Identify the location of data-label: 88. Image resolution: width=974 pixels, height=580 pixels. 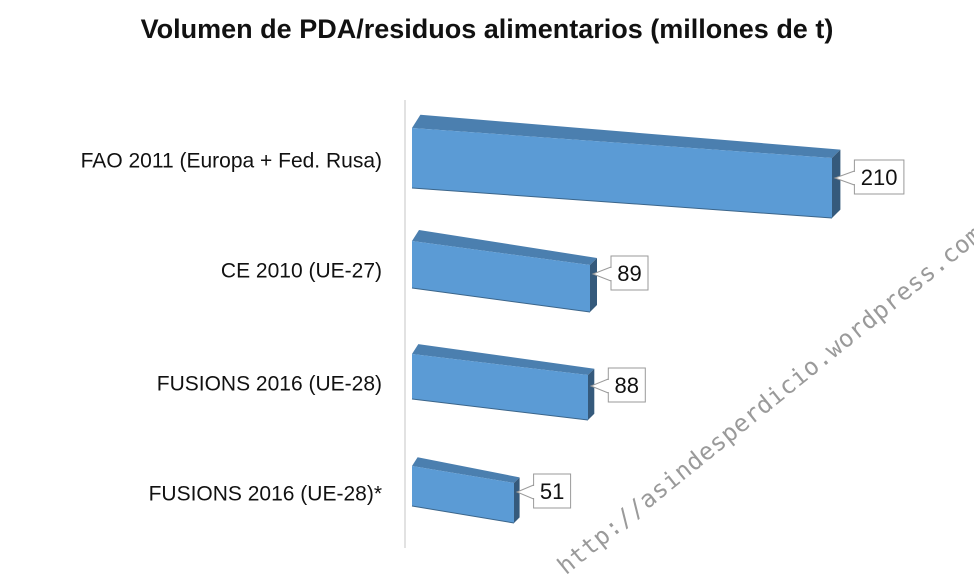
(627, 385).